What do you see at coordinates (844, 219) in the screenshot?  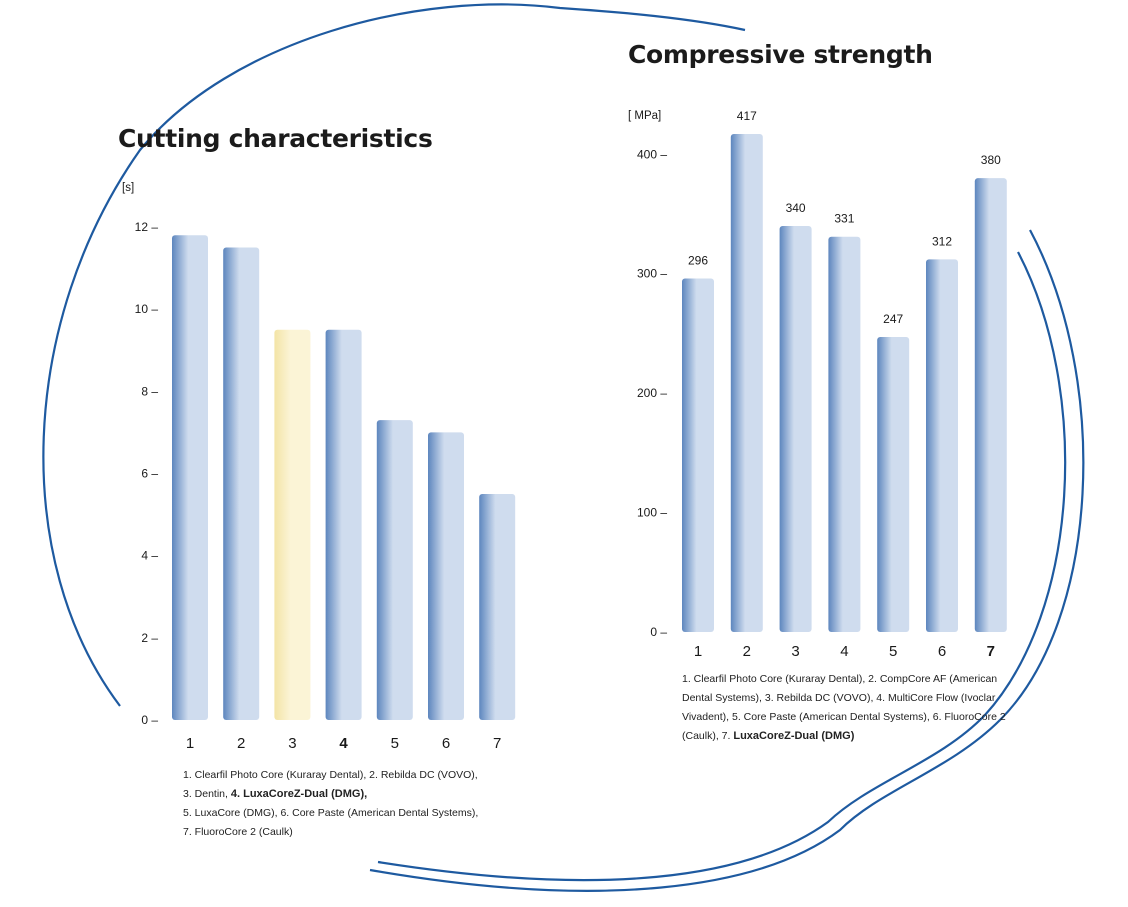 I see `bar-value-label: 331` at bounding box center [844, 219].